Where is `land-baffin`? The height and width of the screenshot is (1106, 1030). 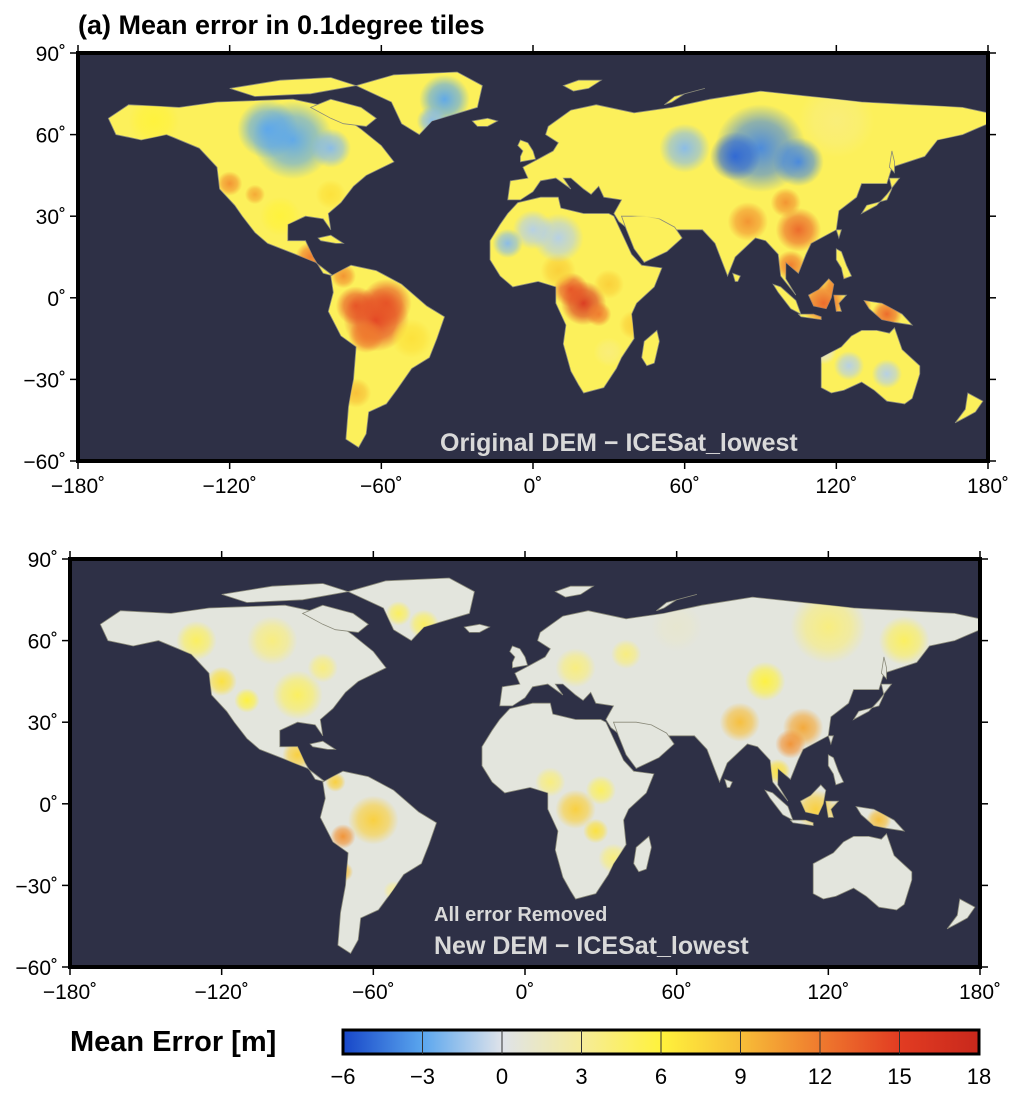
land-baffin is located at coordinates (335, 618).